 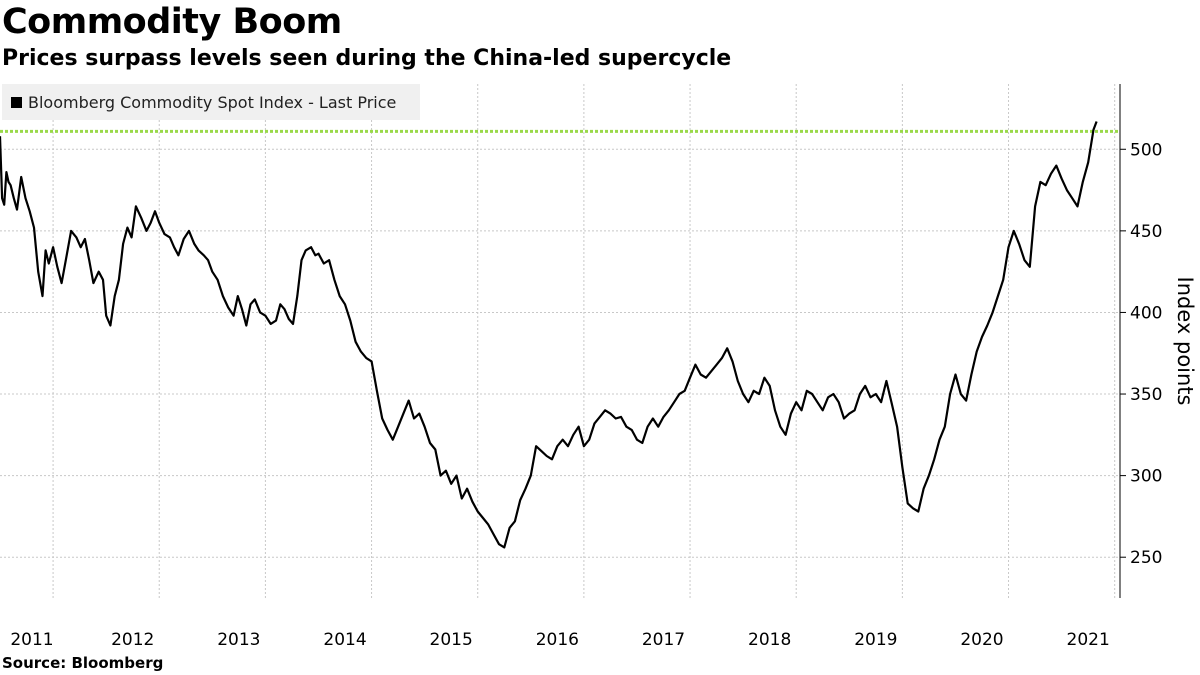 I want to click on y-axis-title: Index points, so click(x=1185, y=341).